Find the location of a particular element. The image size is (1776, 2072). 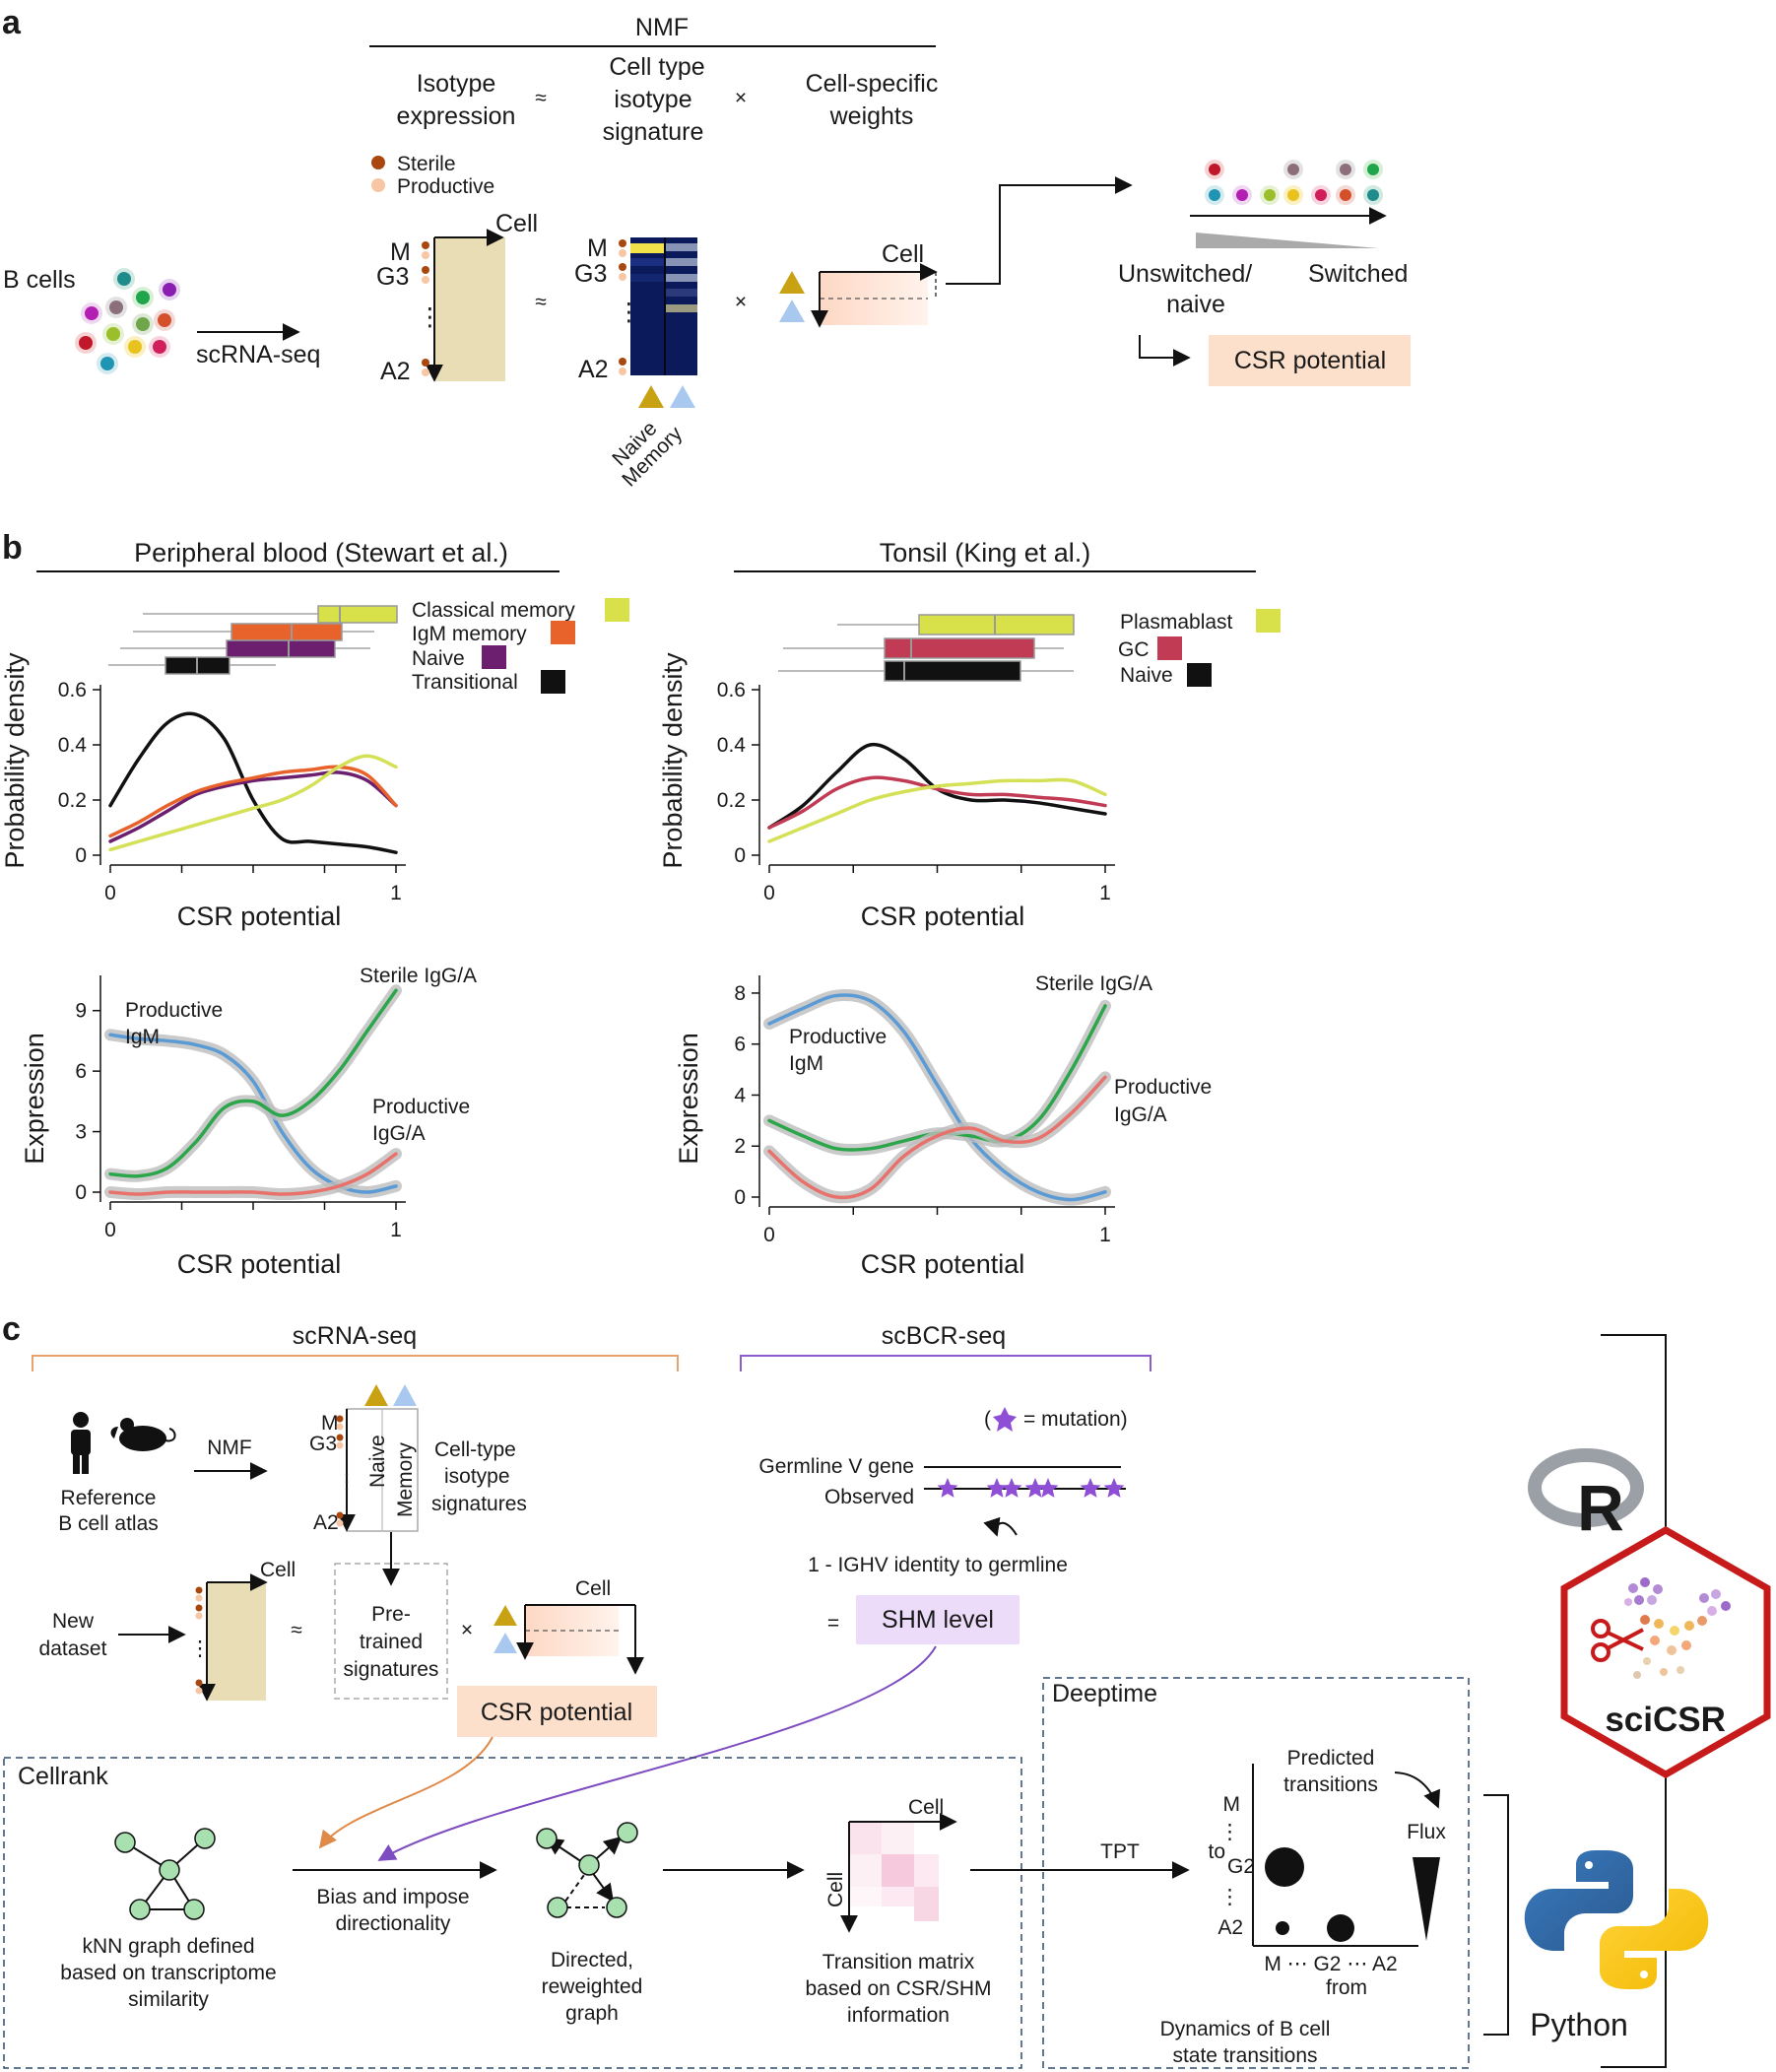

tm-cell-top: Cell is located at coordinates (926, 1808).